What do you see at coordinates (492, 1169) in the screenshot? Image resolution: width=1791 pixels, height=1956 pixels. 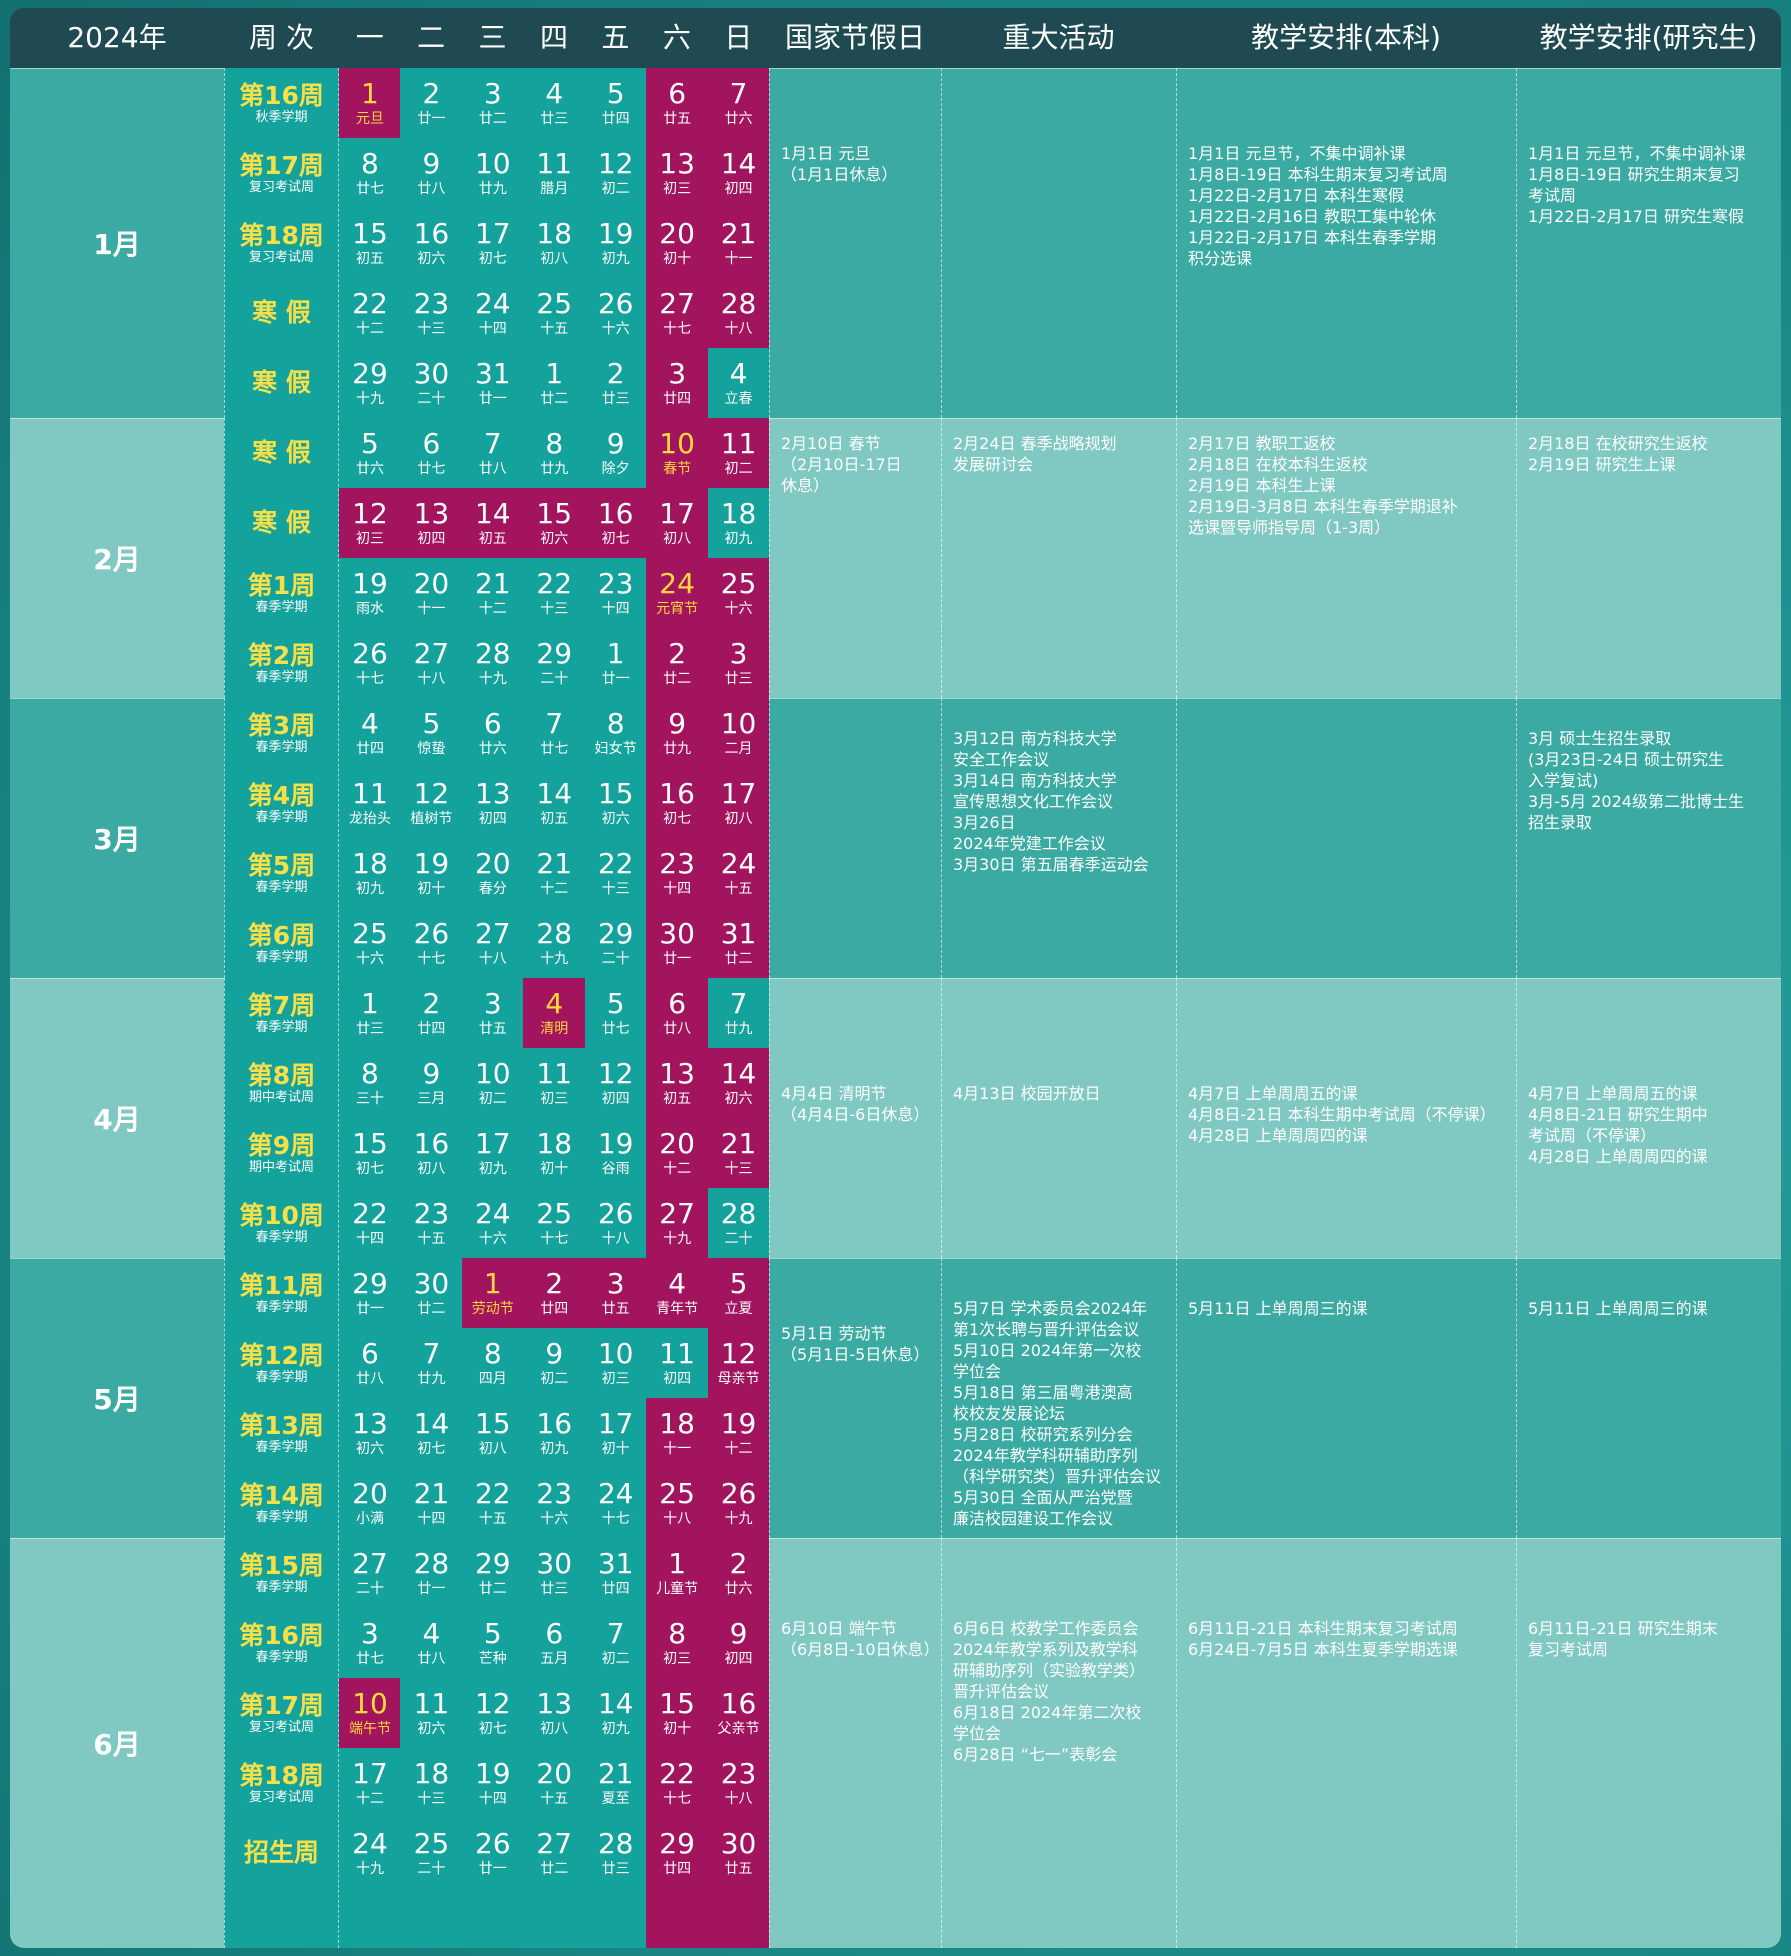 I see `lunar-day: 初九` at bounding box center [492, 1169].